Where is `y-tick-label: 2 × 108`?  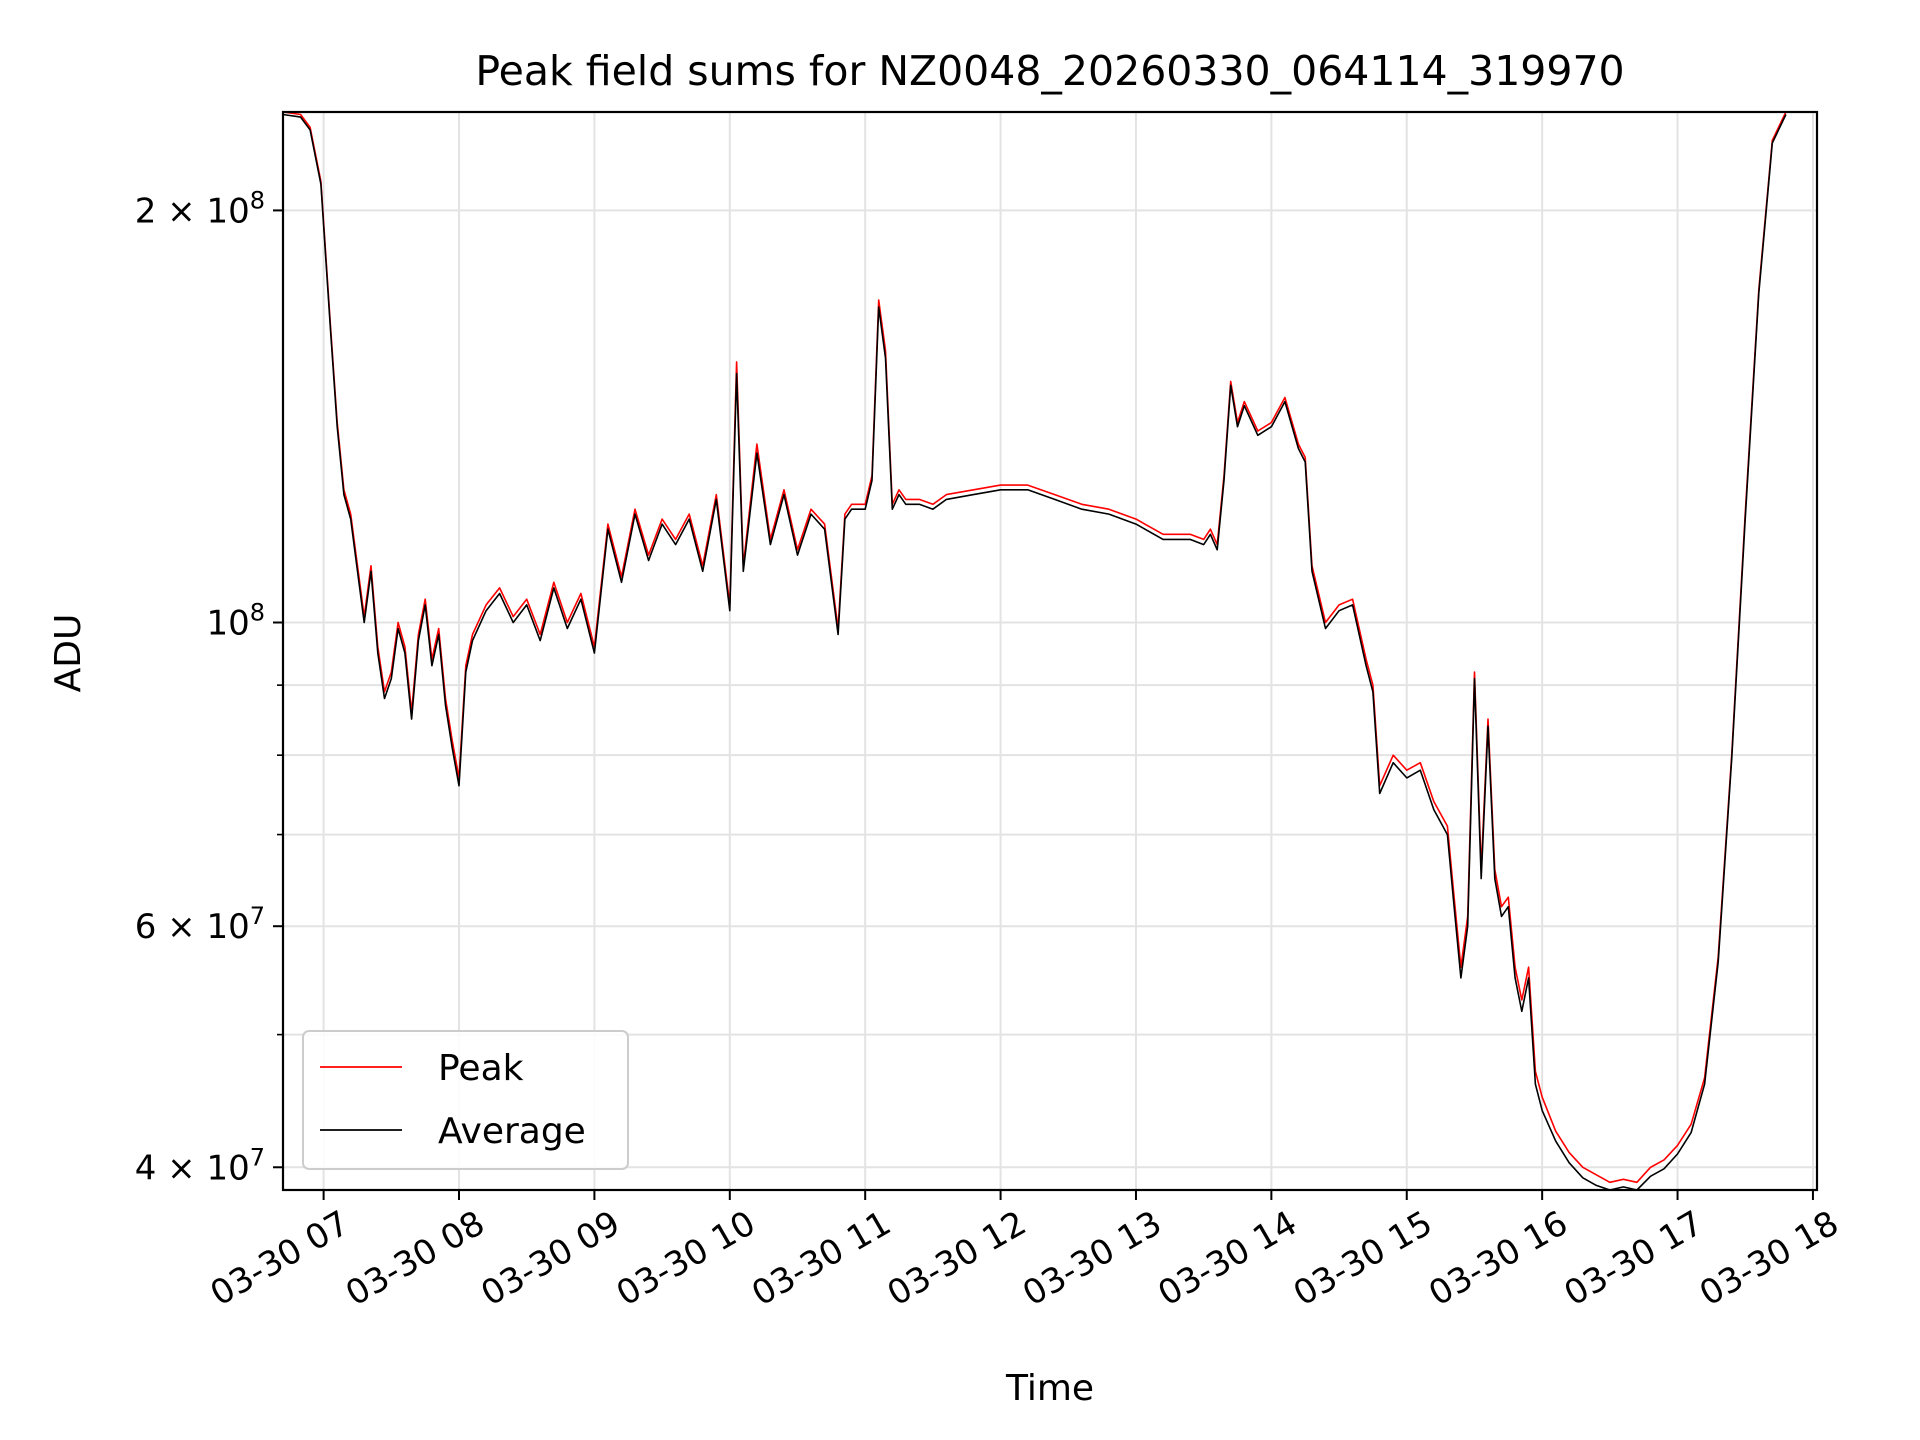 y-tick-label: 2 × 108 is located at coordinates (200, 208).